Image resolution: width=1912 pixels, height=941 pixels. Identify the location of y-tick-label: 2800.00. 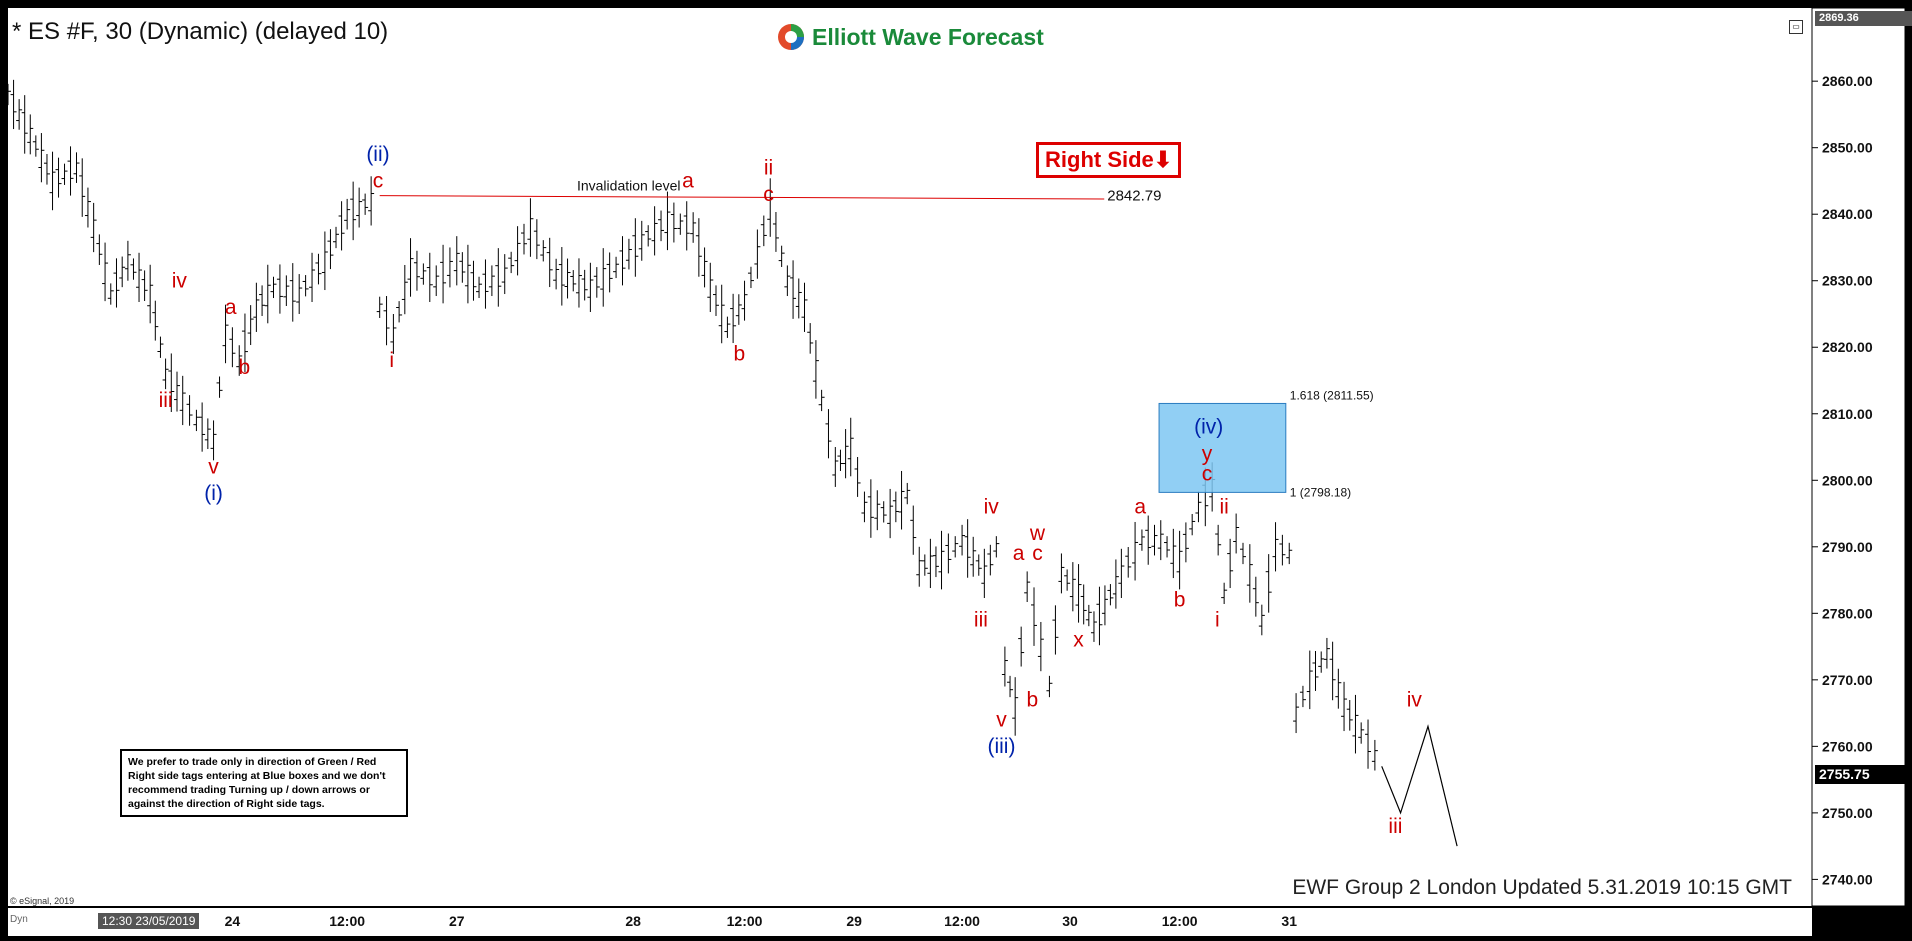
(1847, 480).